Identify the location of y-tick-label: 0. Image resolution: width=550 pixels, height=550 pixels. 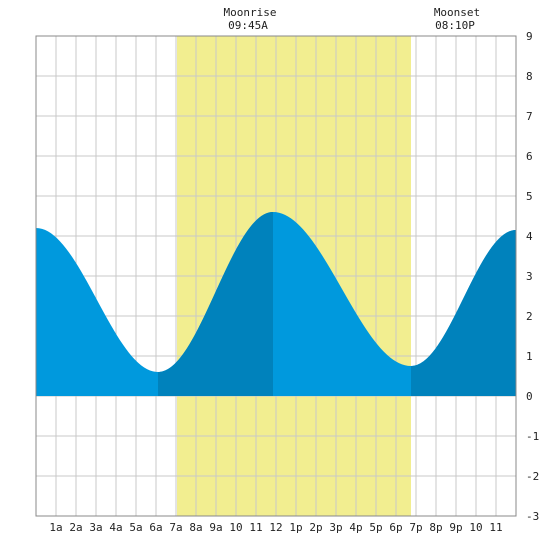
(529, 396).